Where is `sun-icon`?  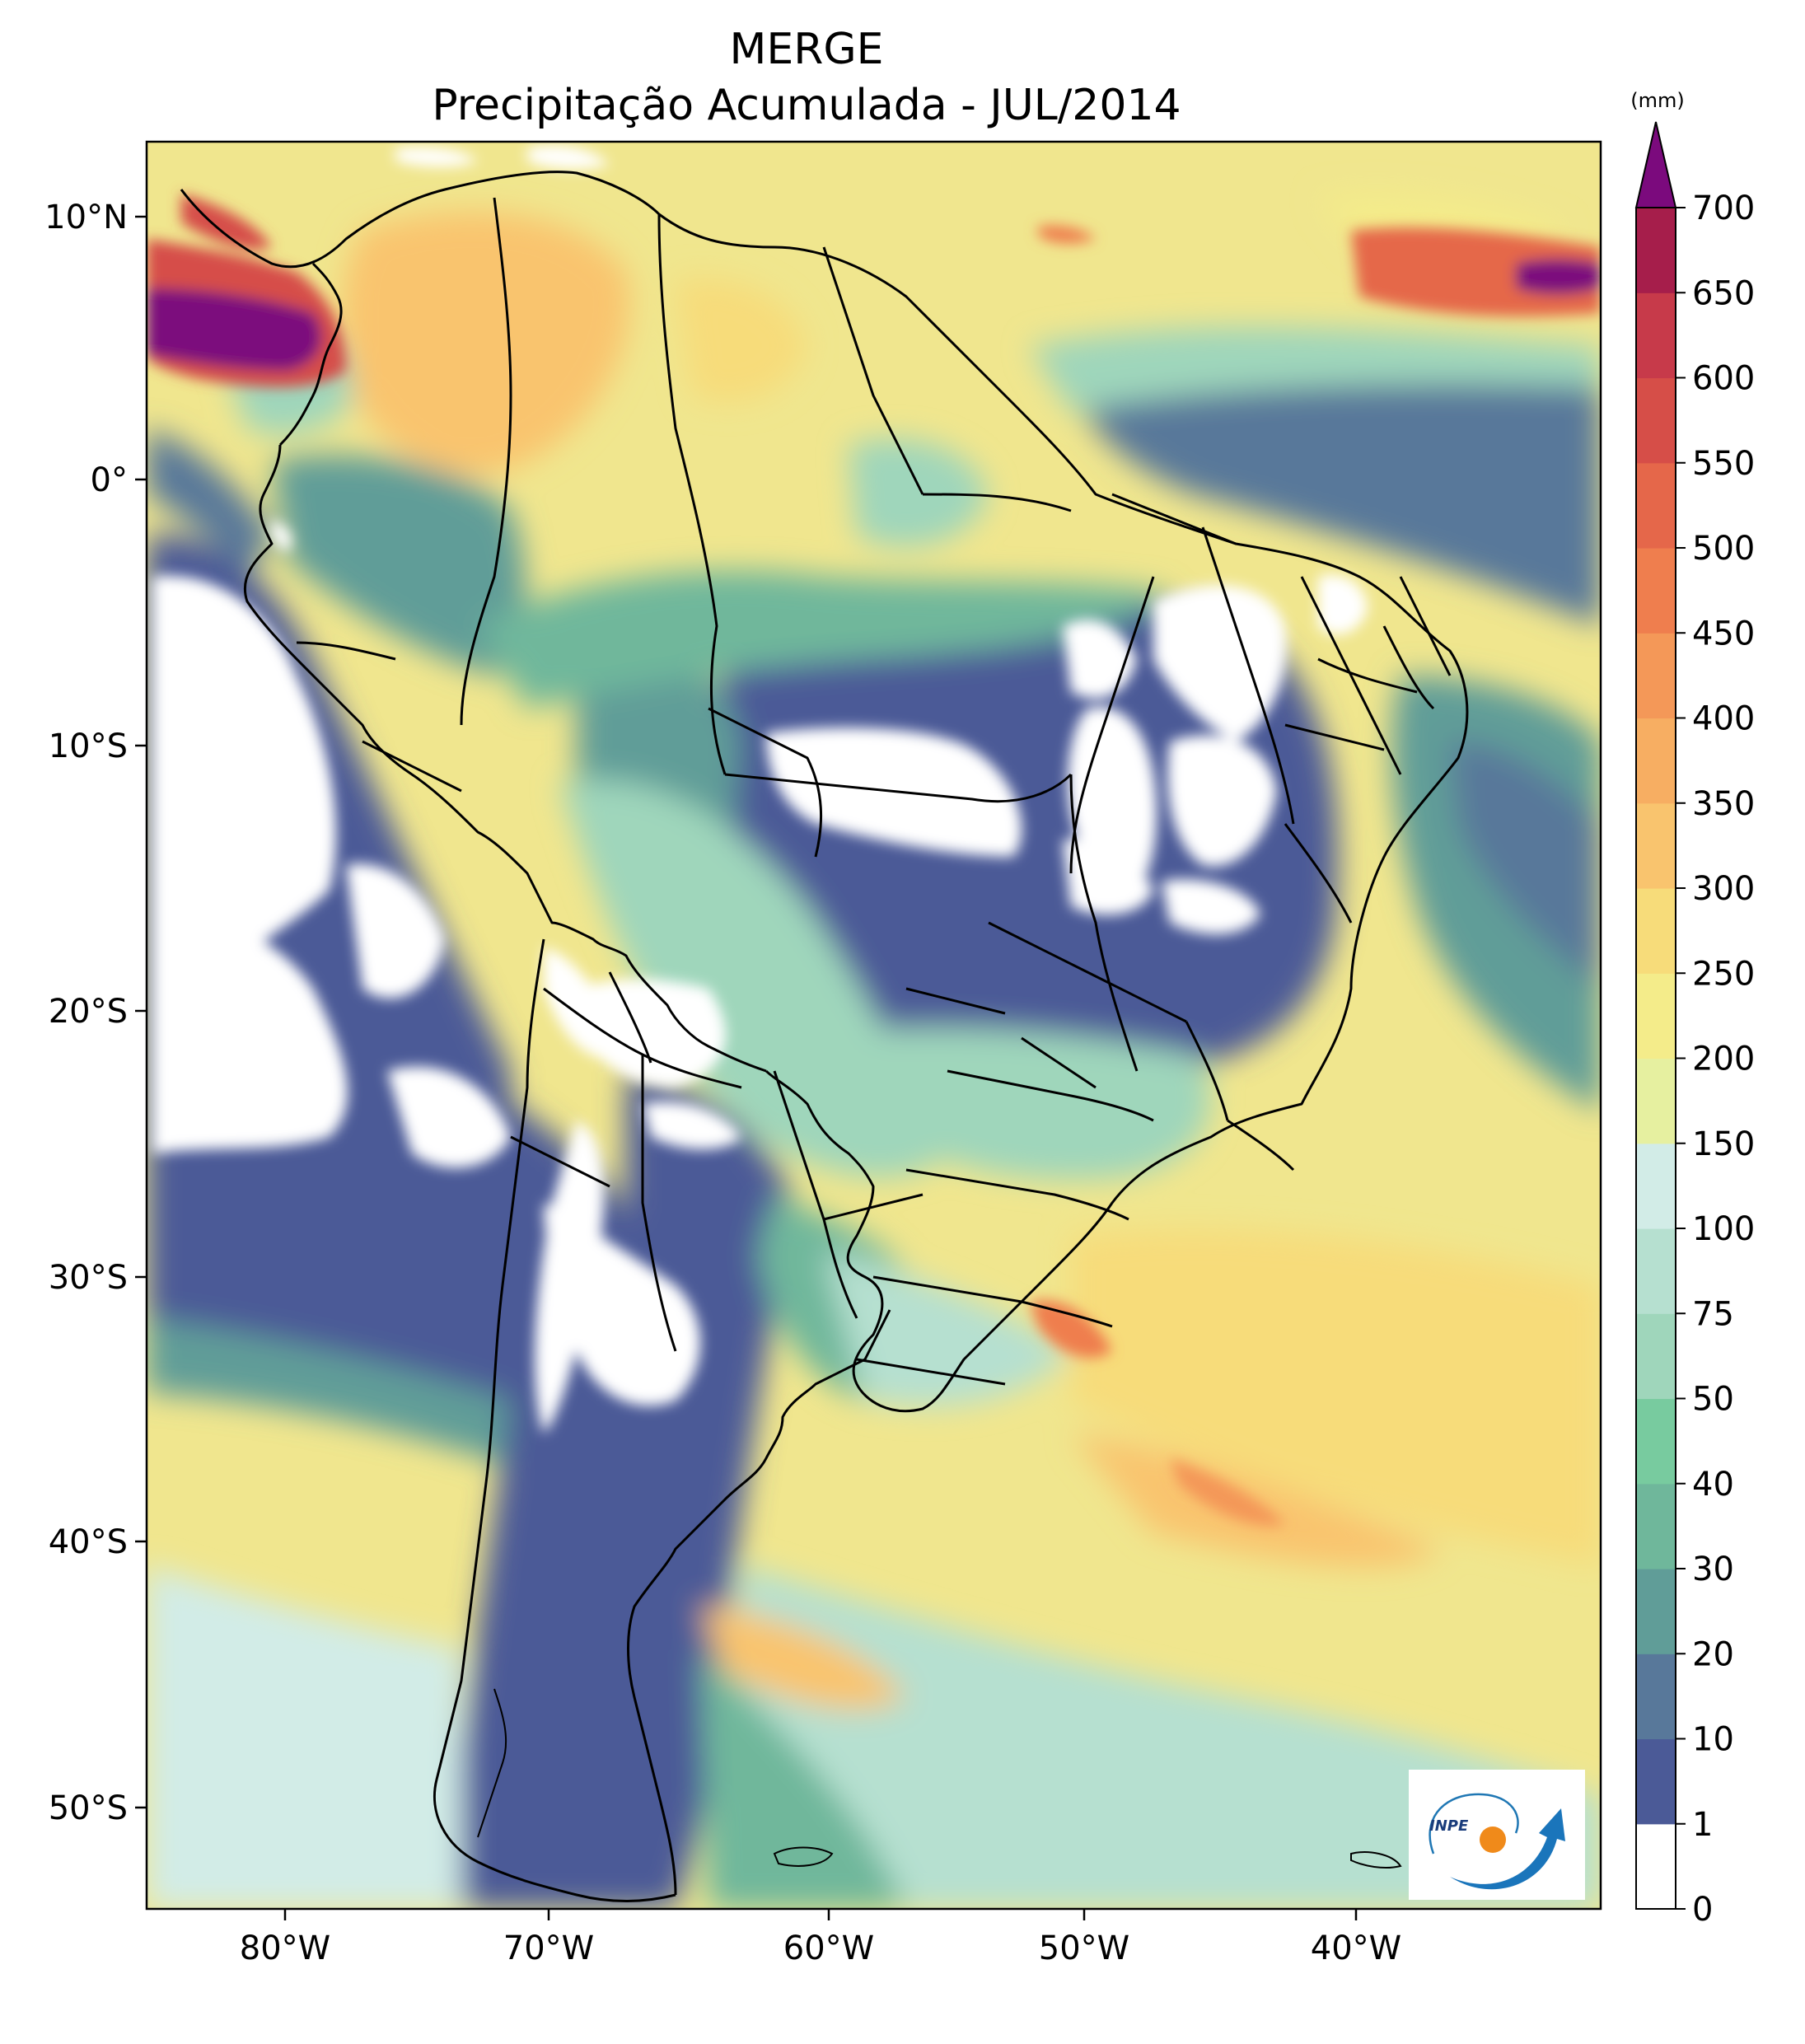
sun-icon is located at coordinates (1493, 1840).